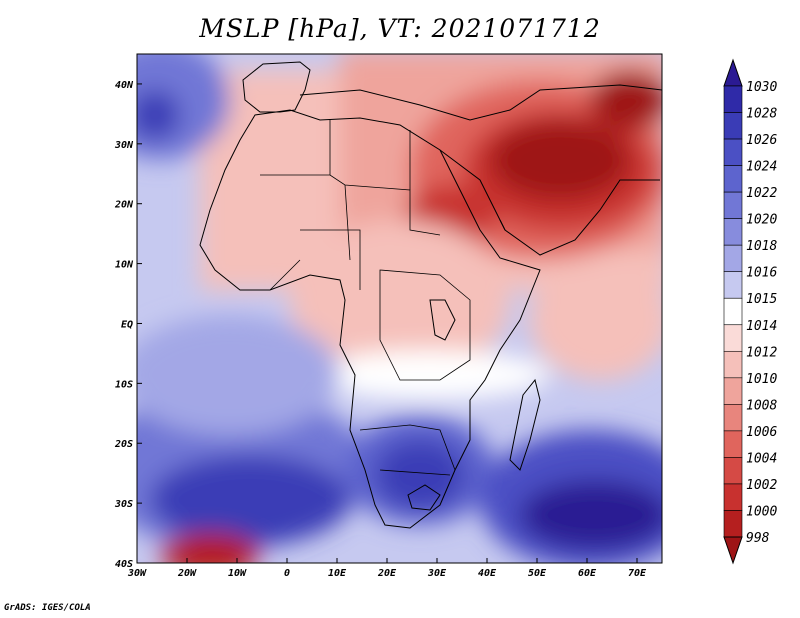 Image resolution: width=800 pixels, height=618 pixels. I want to click on colorbar-label: 1015, so click(761, 299).